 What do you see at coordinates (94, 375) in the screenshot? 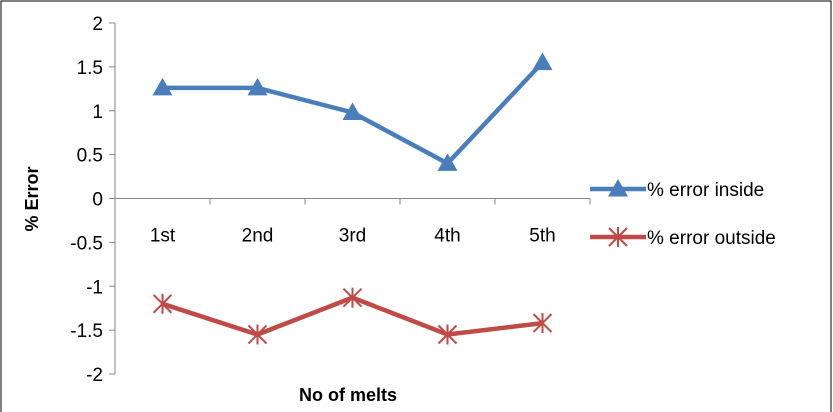
I see `y-tick-label: -2` at bounding box center [94, 375].